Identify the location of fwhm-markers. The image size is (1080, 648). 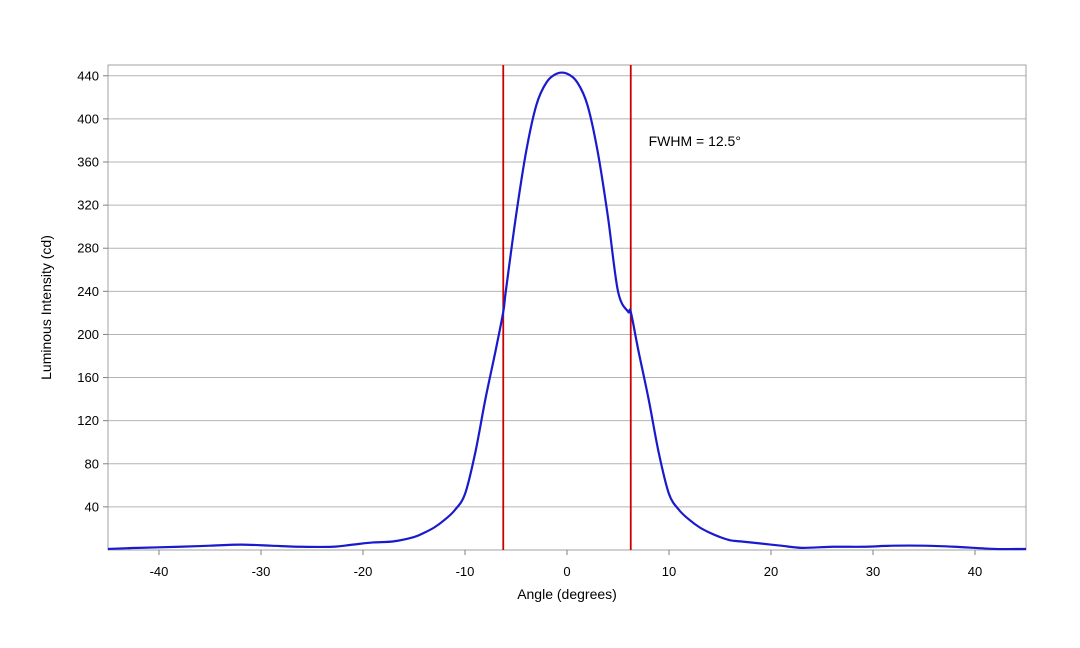
(567, 307).